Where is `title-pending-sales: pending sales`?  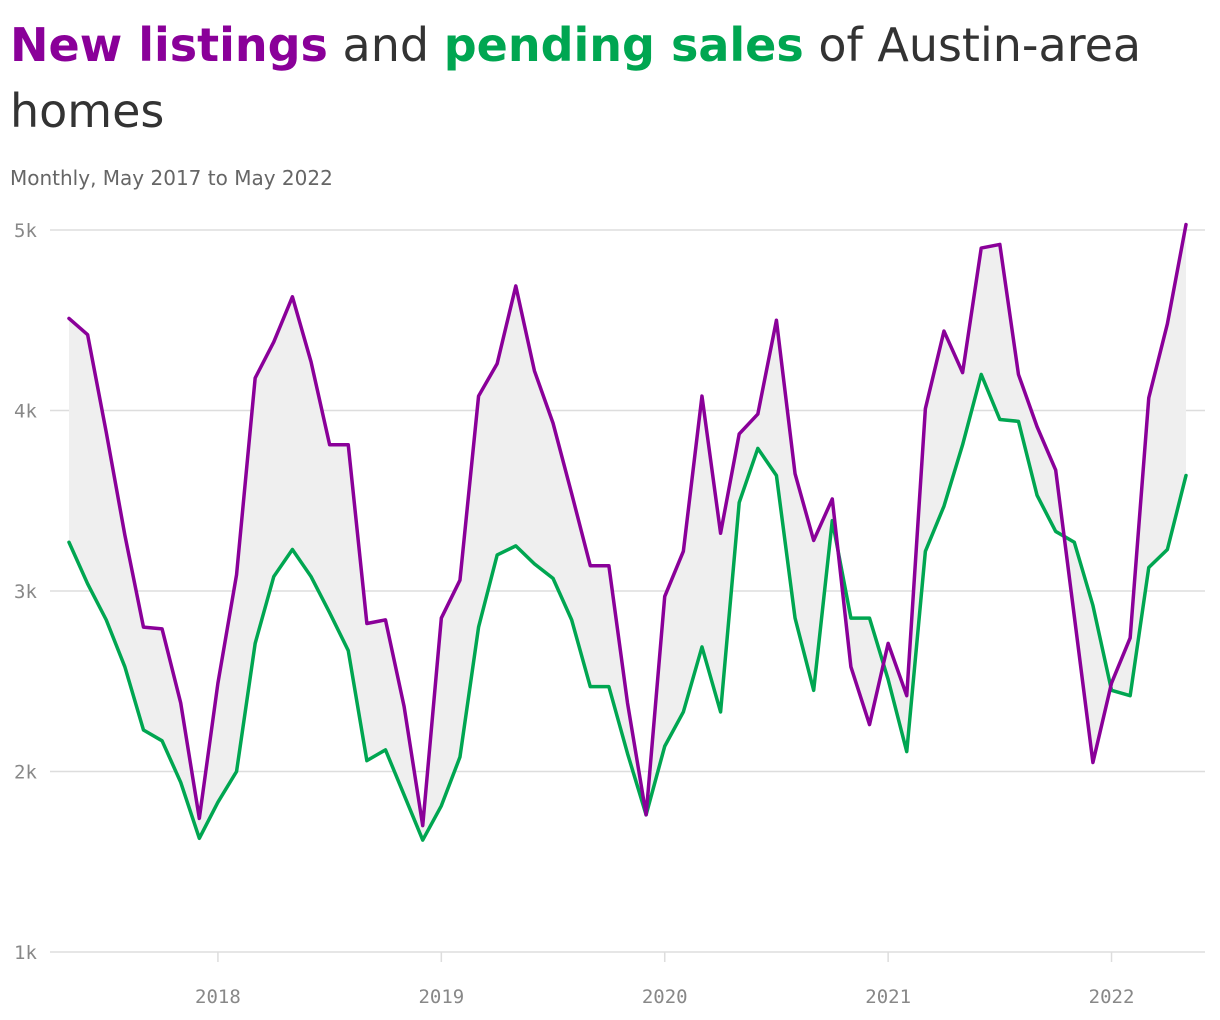
title-pending-sales: pending sales is located at coordinates (623, 45).